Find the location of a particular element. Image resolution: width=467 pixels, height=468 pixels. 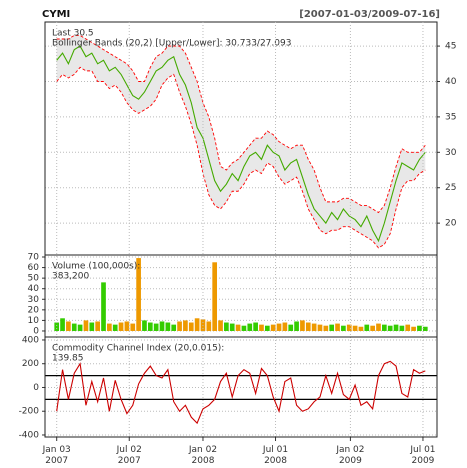

y-tick-label: -400 is located at coordinates (29, 435).